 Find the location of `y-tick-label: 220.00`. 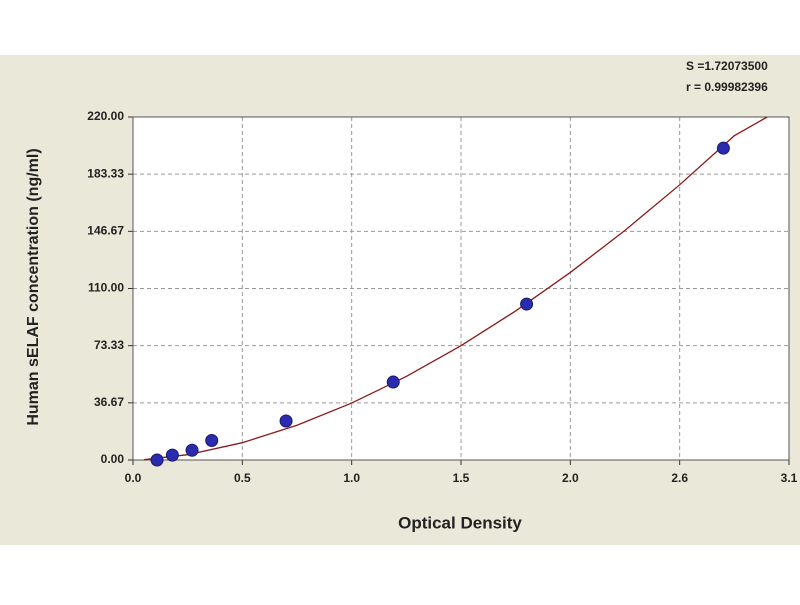

y-tick-label: 220.00 is located at coordinates (105, 116).